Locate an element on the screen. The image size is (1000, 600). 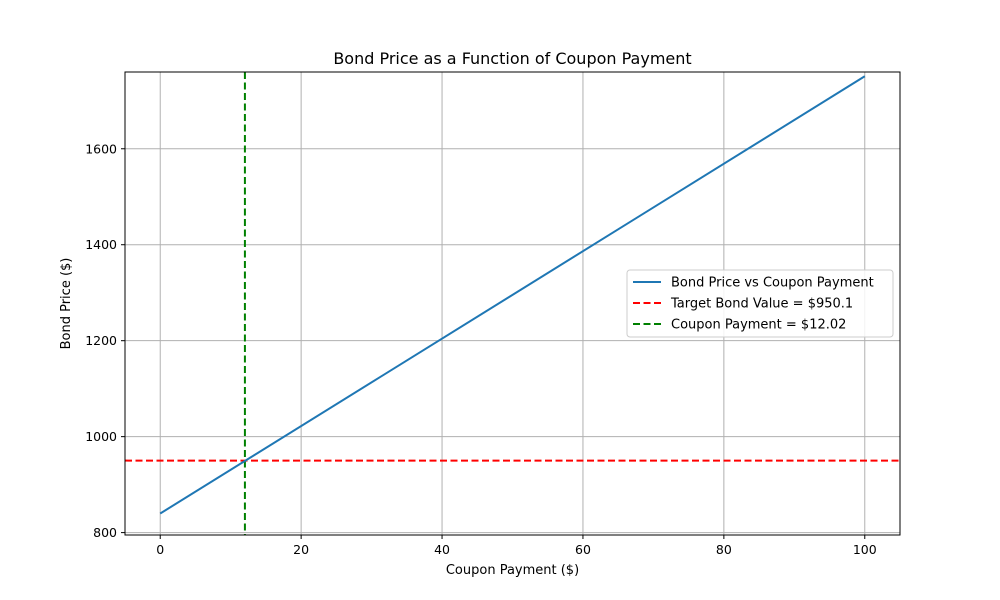
y-tick-label: 1200 is located at coordinates (101, 340).